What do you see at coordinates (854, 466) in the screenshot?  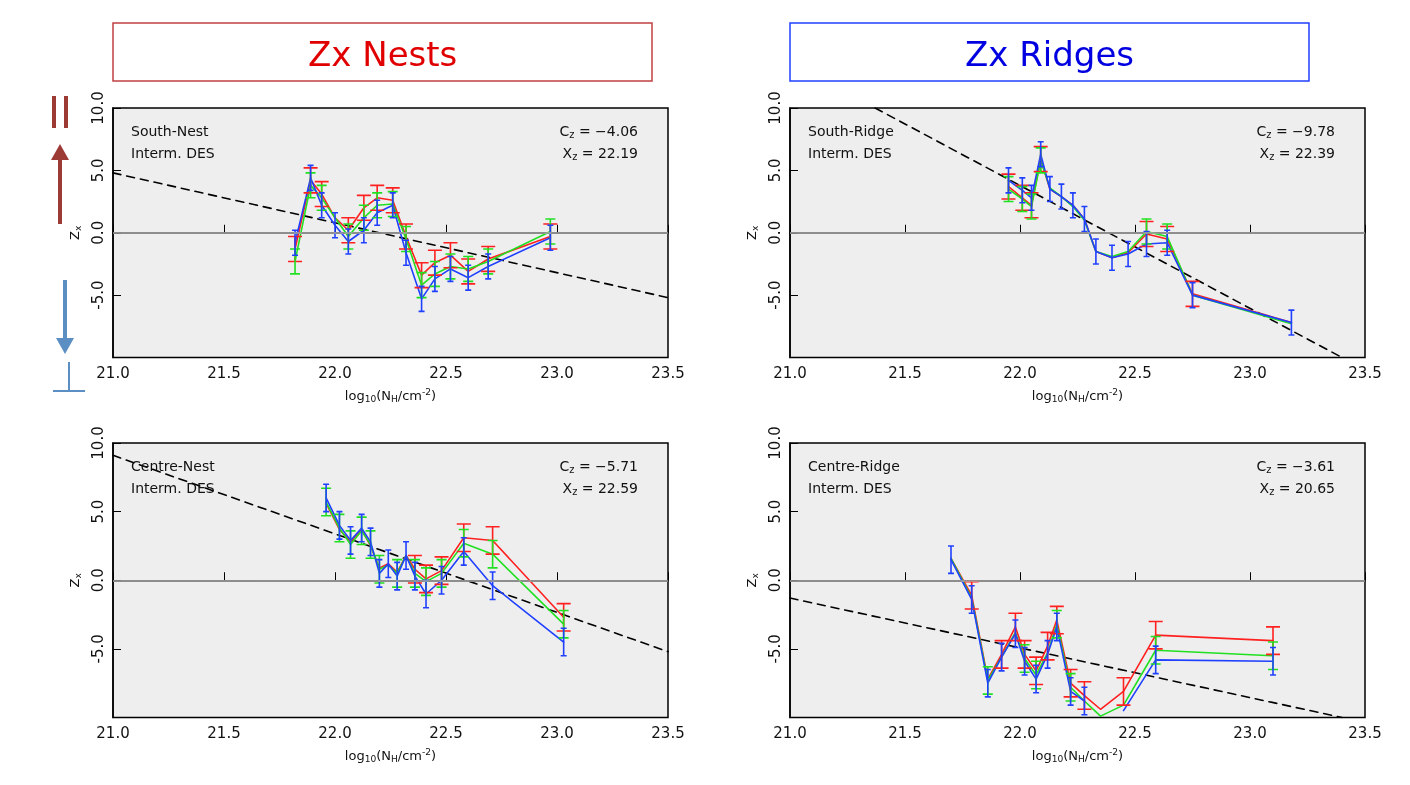 I see `annotation: Centre-Ridge` at bounding box center [854, 466].